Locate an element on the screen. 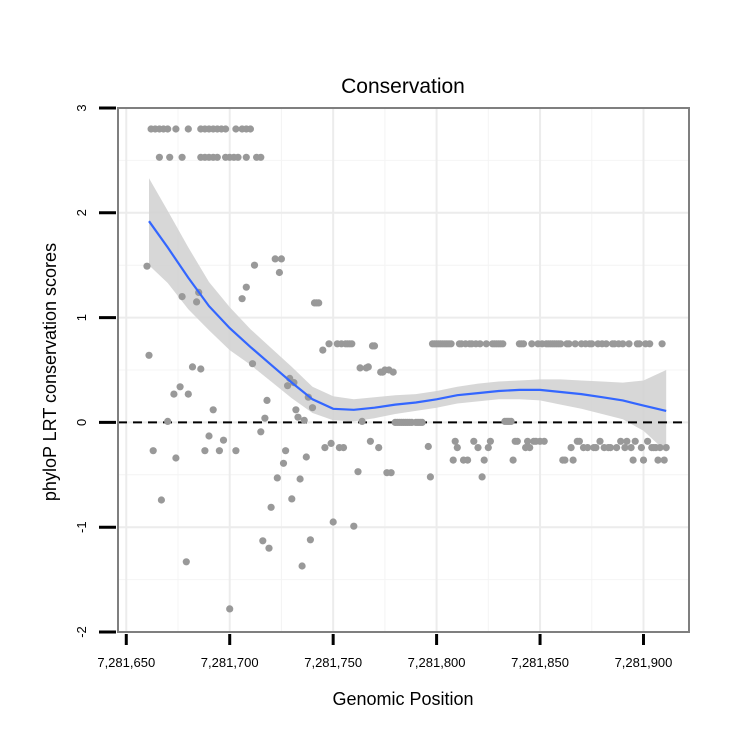 This screenshot has width=750, height=750. y-axis-label: phyloP LRT conservation scores is located at coordinates (50, 372).